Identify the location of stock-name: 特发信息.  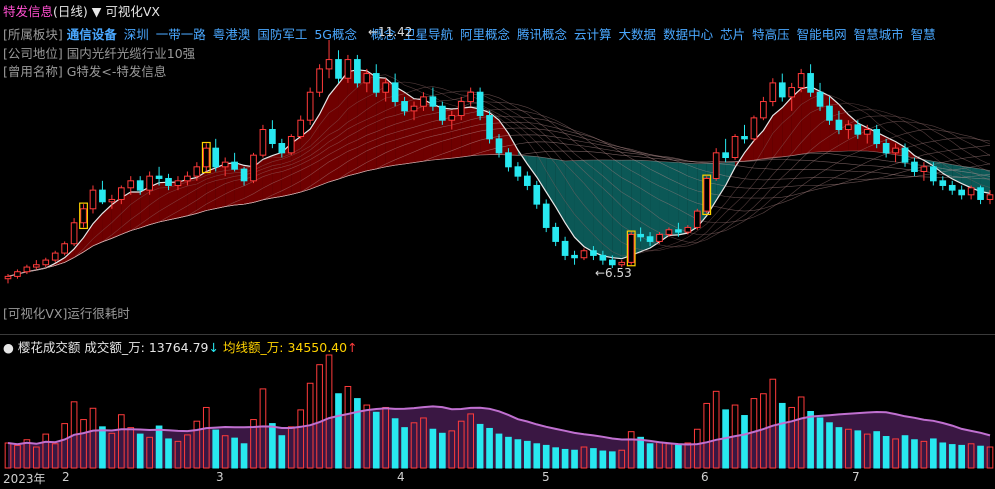
(28, 11).